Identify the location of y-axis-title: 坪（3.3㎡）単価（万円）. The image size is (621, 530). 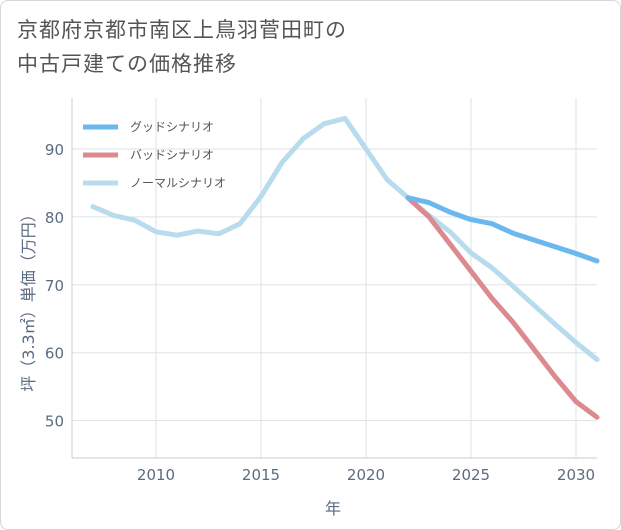
(28, 298).